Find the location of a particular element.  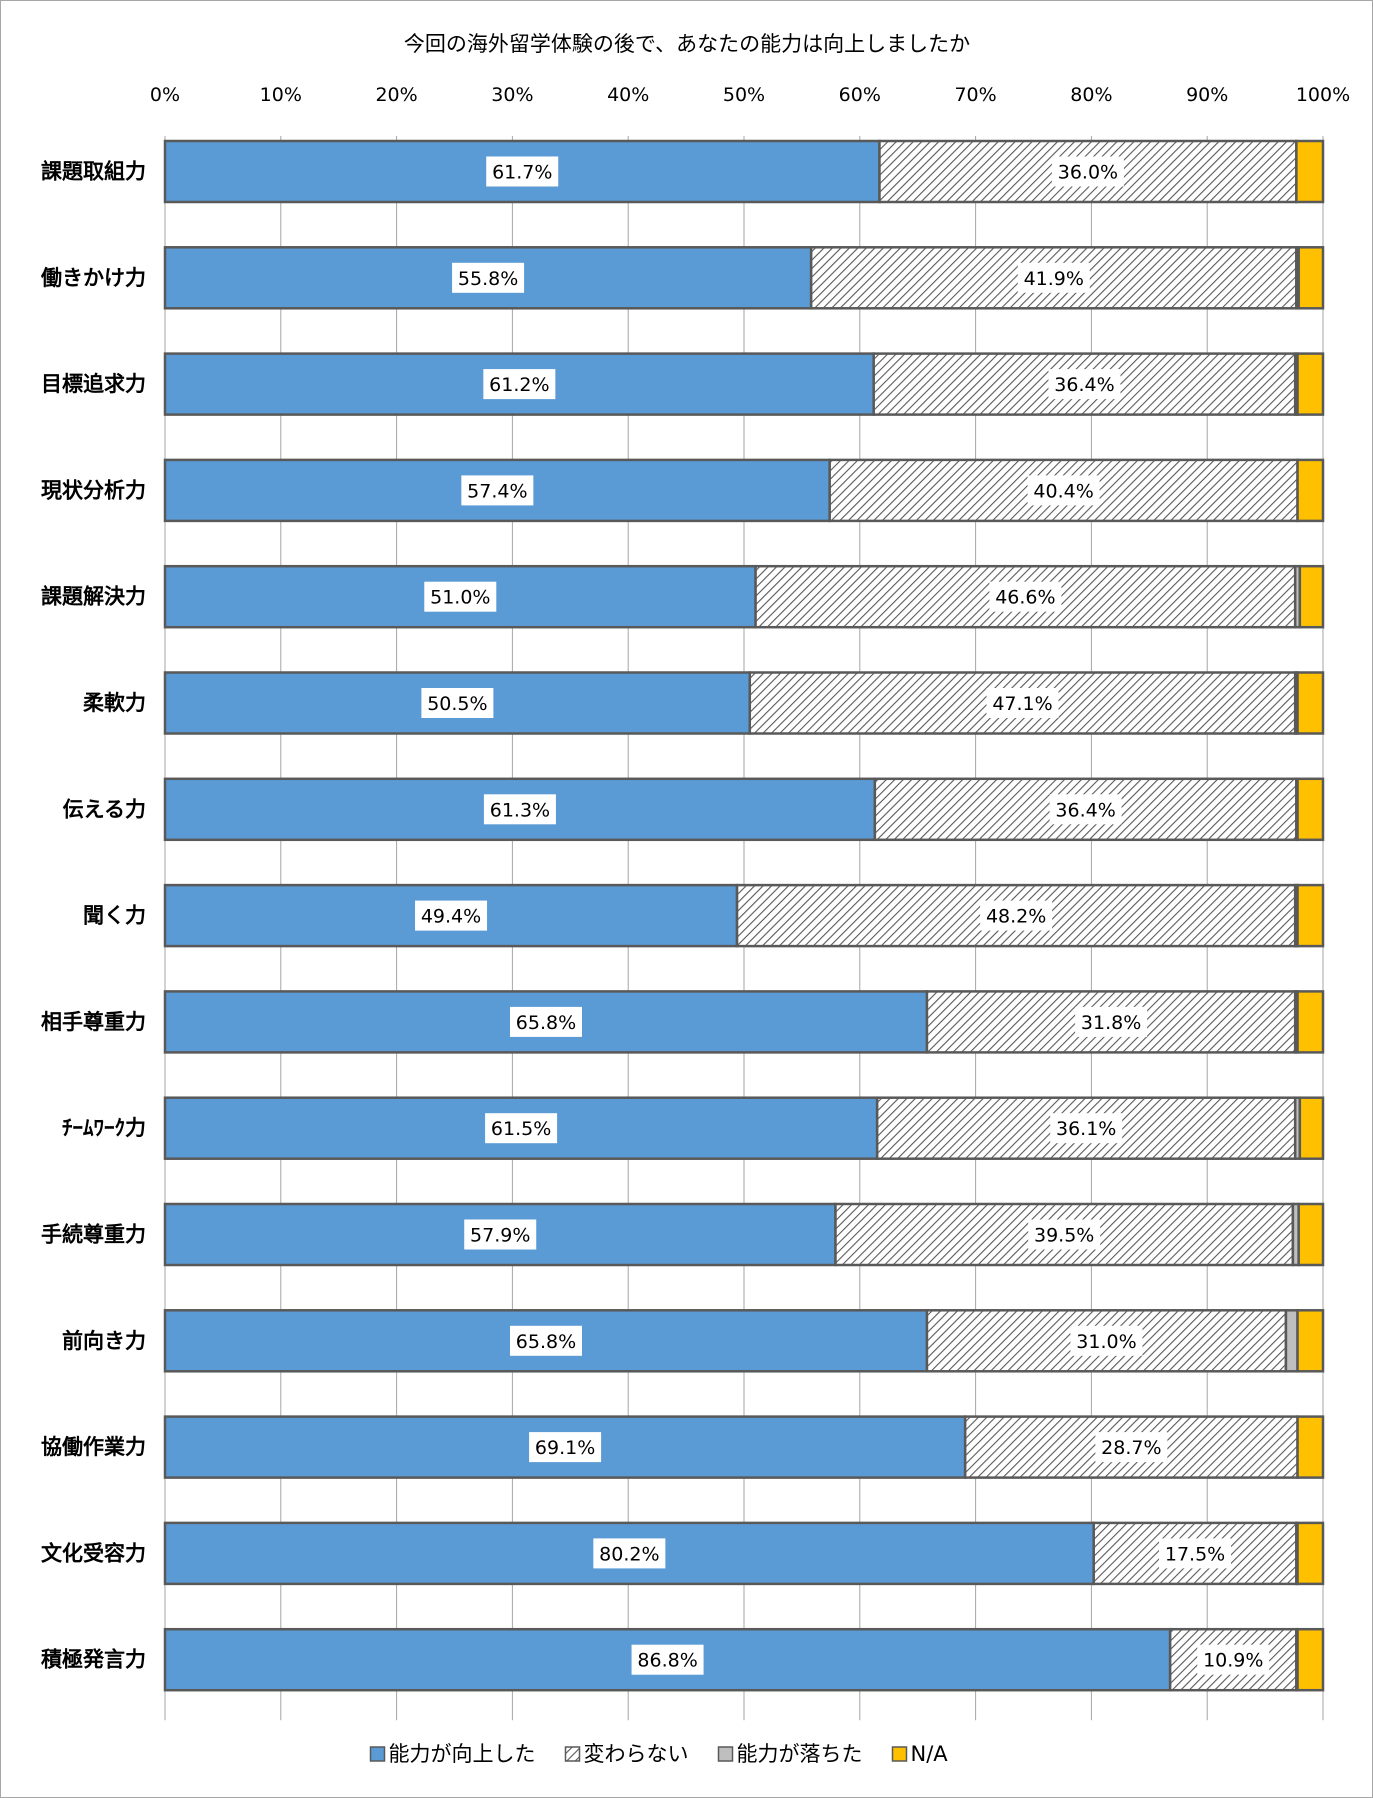

data-label: 57.9% is located at coordinates (500, 1236).